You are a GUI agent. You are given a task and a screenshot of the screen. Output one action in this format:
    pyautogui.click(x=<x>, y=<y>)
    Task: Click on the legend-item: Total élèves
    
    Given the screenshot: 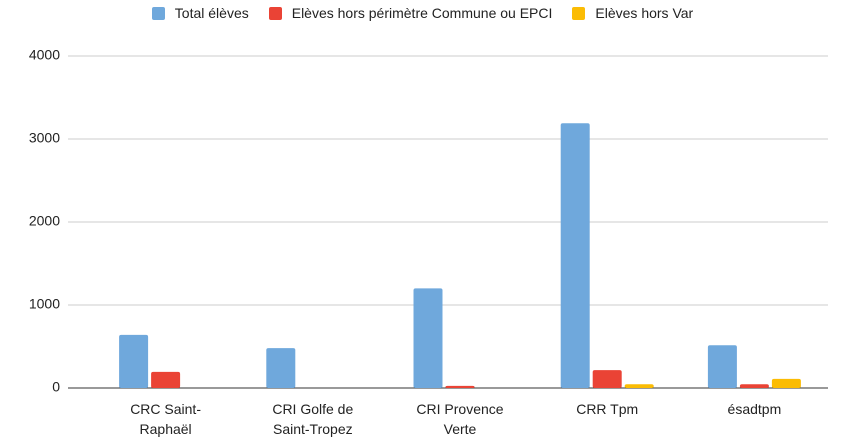 What is the action you would take?
    pyautogui.click(x=200, y=13)
    